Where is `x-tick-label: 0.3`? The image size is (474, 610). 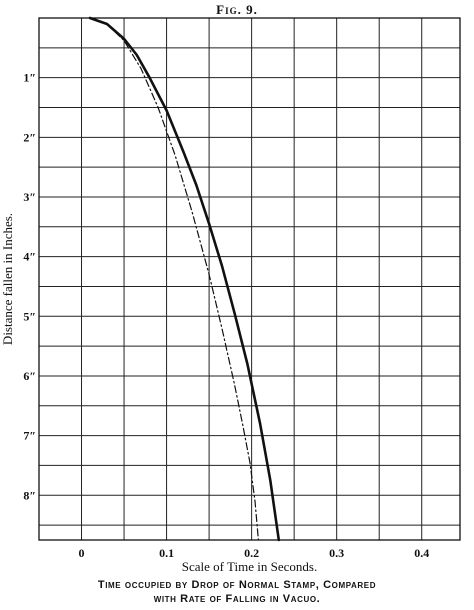
x-tick-label: 0.3 is located at coordinates (336, 553).